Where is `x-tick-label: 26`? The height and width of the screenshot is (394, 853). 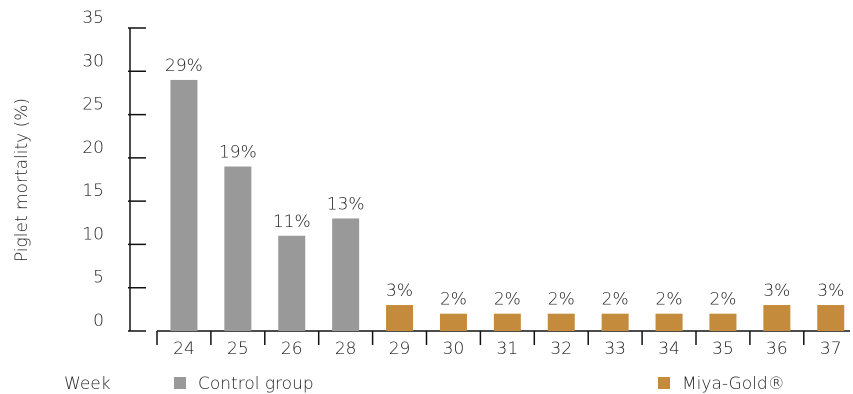 x-tick-label: 26 is located at coordinates (292, 349).